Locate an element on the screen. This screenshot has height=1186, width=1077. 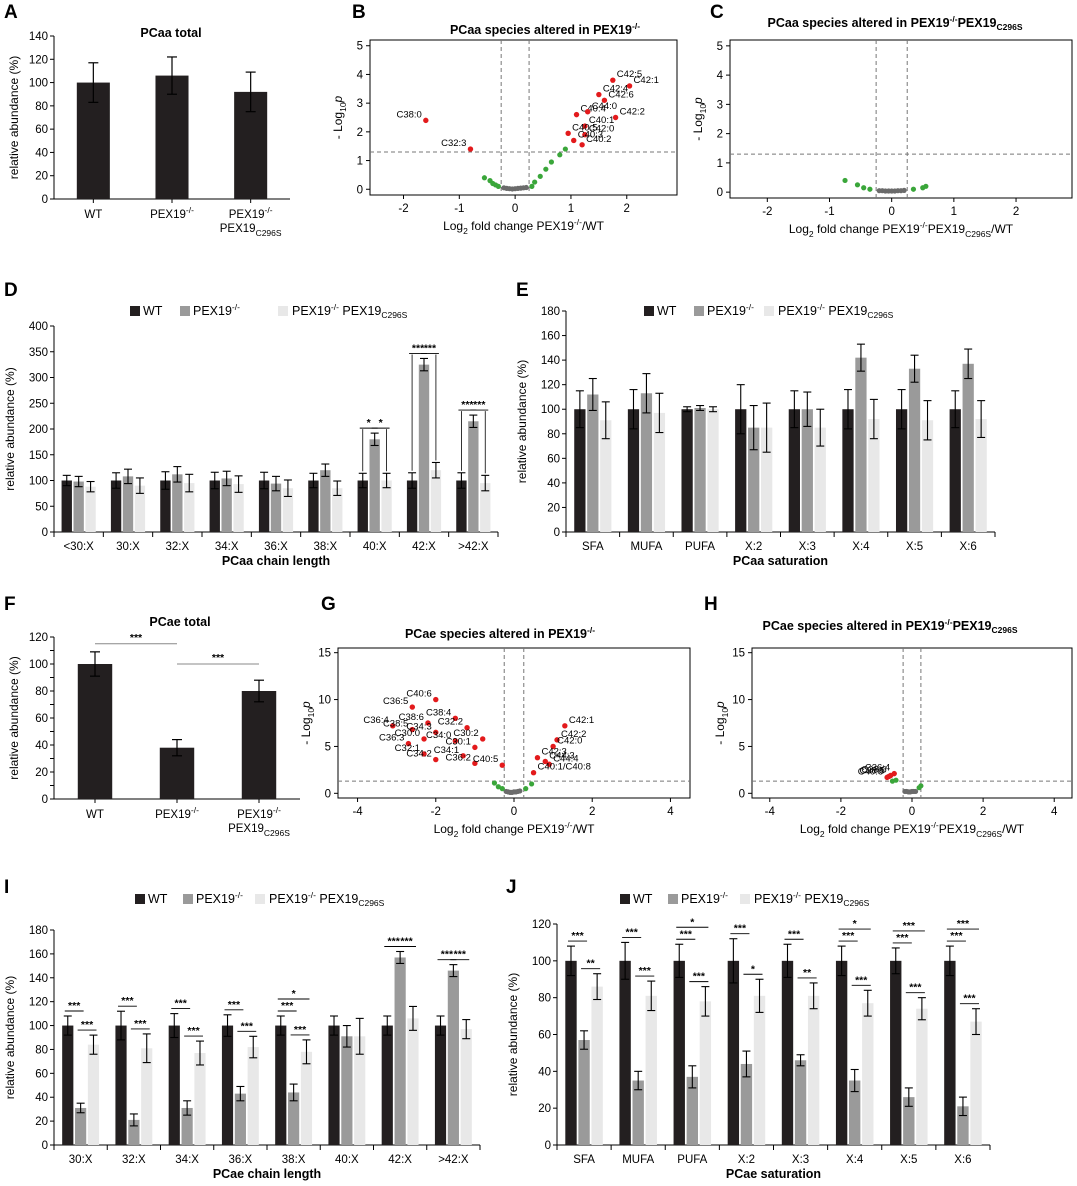
legend-rescue-main: PEX19 is located at coordinates (797, 311).